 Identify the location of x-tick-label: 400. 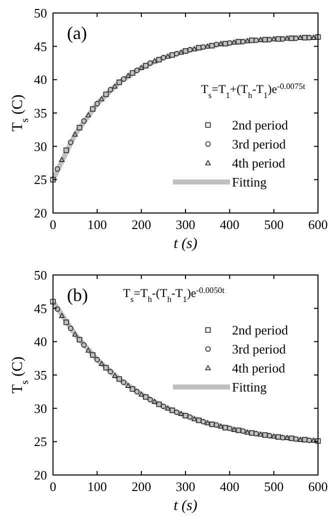
(230, 224).